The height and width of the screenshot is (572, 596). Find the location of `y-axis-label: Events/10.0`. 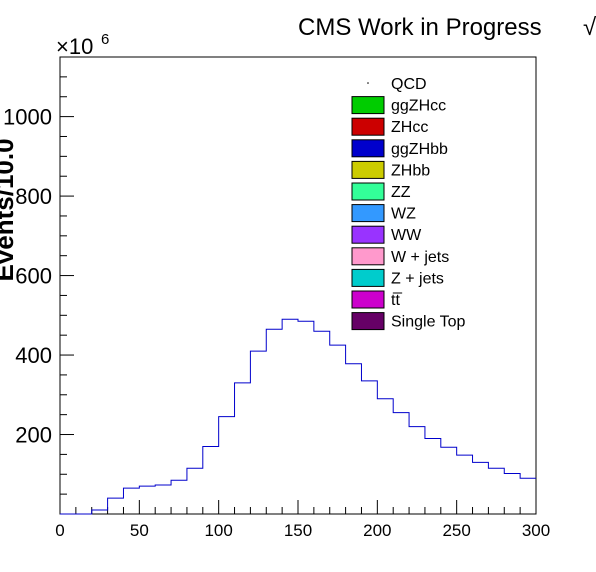

y-axis-label: Events/10.0 is located at coordinates (9, 209).